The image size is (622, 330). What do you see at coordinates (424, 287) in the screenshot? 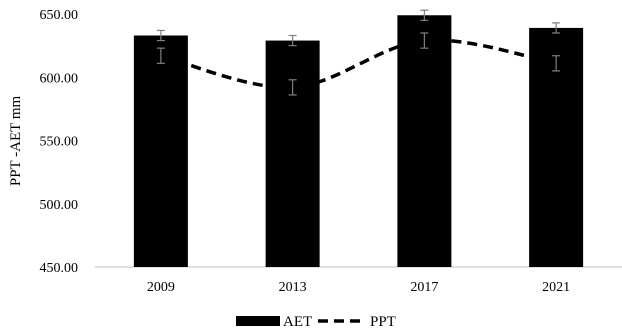
I see `x-tick-label: 2017` at bounding box center [424, 287].